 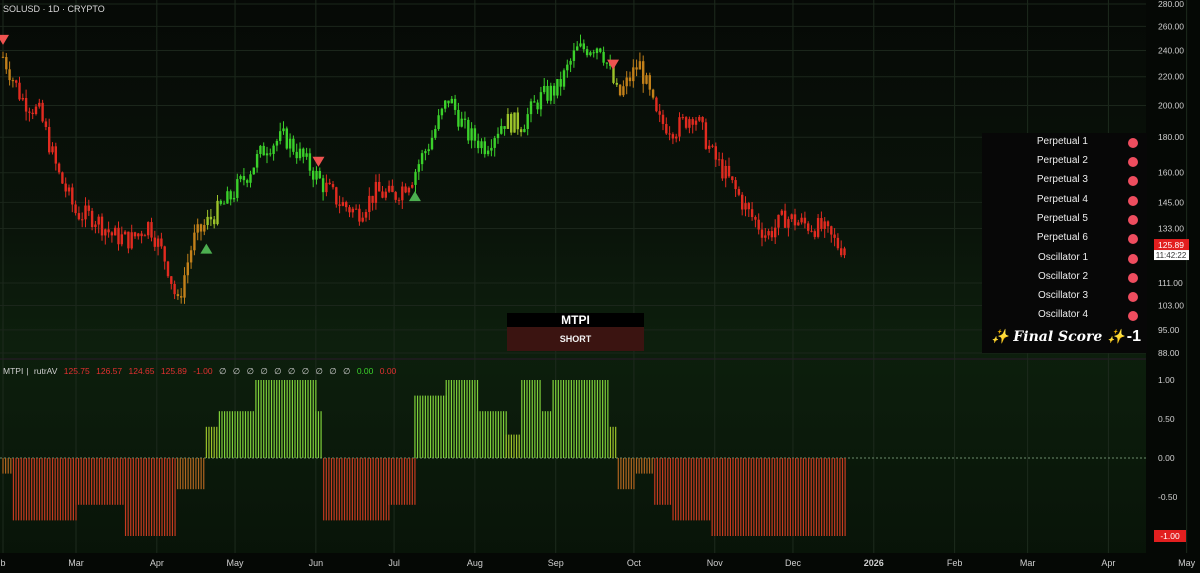 I want to click on signal-label: Perpetual 6, so click(x=1062, y=237).